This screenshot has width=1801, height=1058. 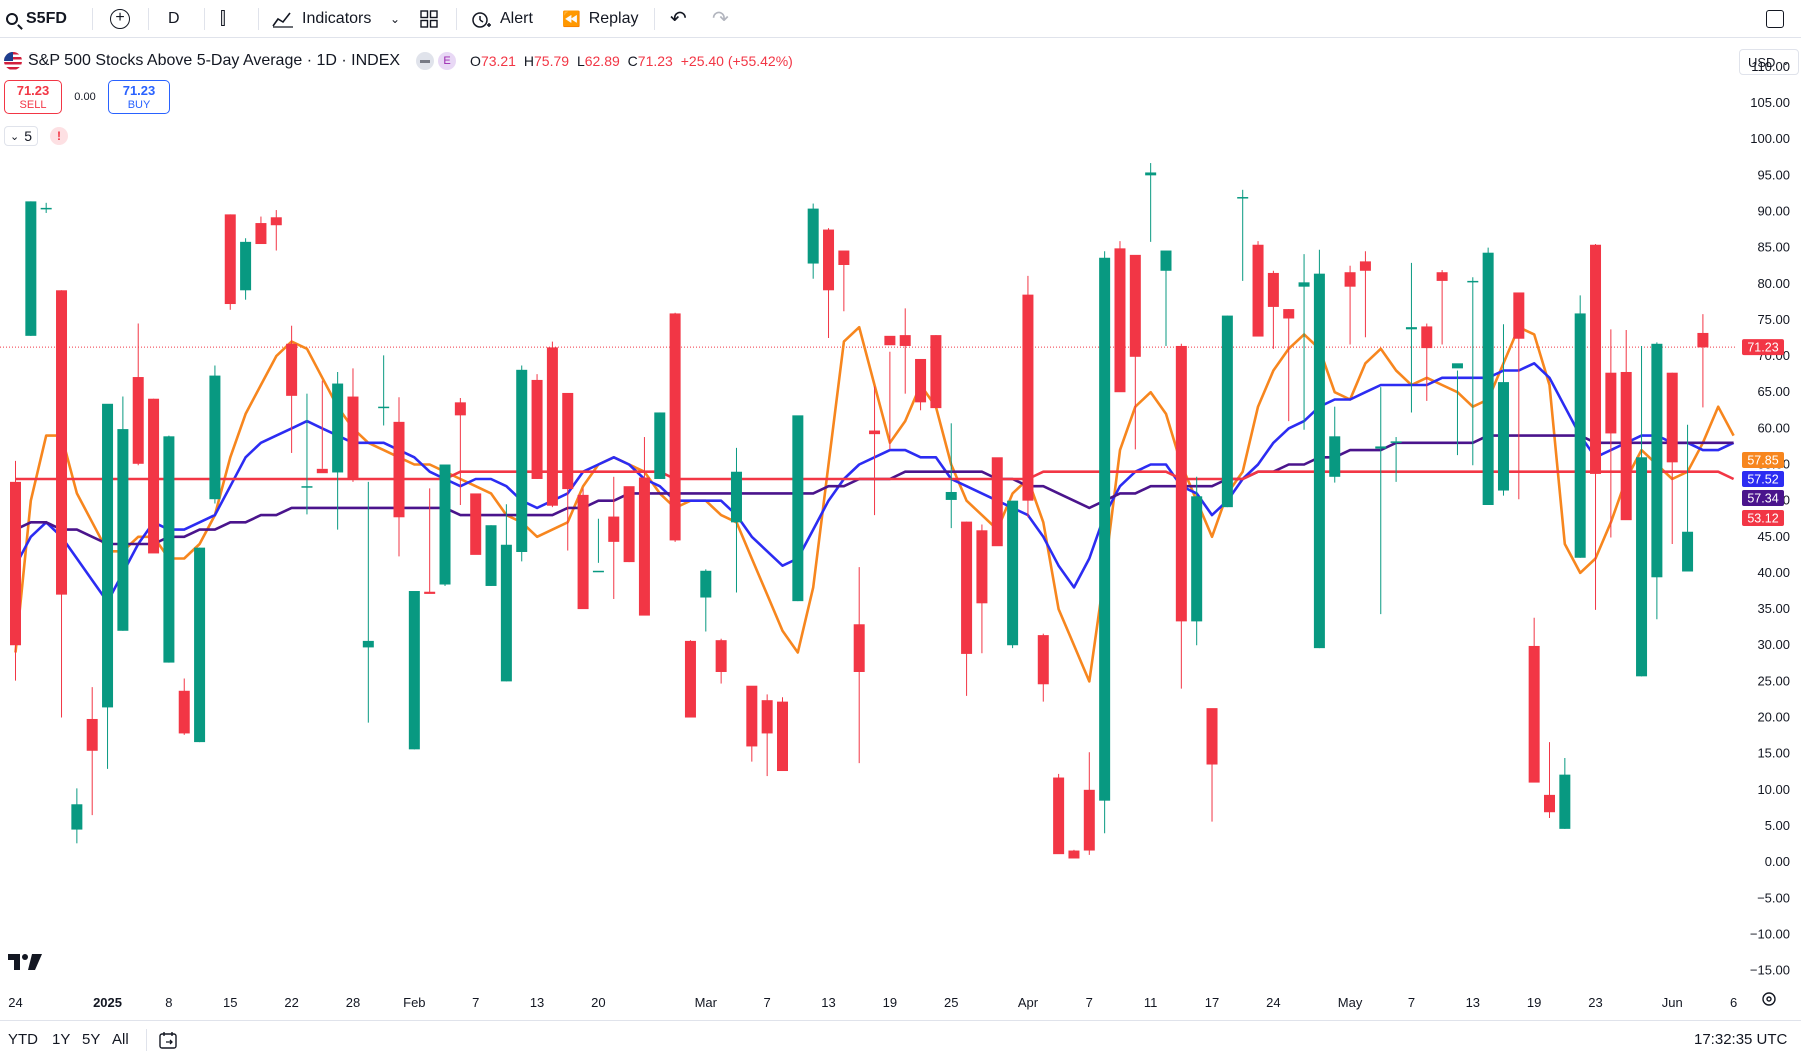 What do you see at coordinates (890, 1002) in the screenshot?
I see `x-tick-label: 19` at bounding box center [890, 1002].